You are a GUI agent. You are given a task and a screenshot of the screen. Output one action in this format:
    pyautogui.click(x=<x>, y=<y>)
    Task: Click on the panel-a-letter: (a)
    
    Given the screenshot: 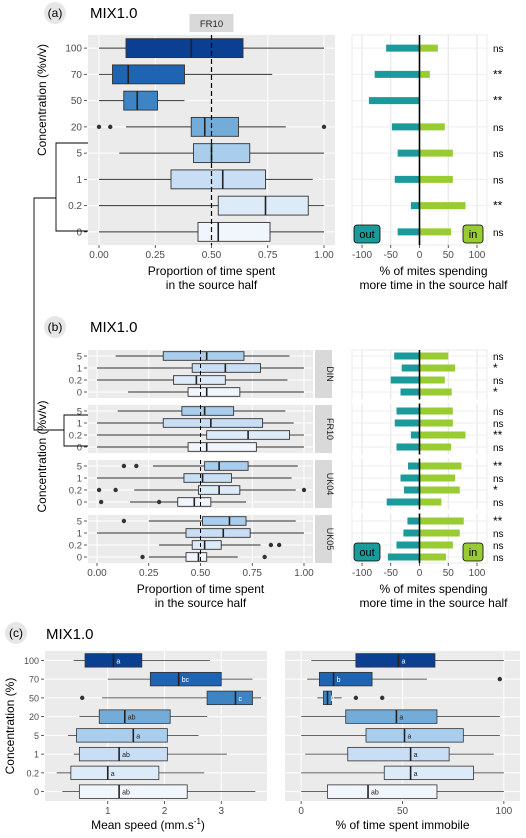 What is the action you would take?
    pyautogui.click(x=55, y=13)
    